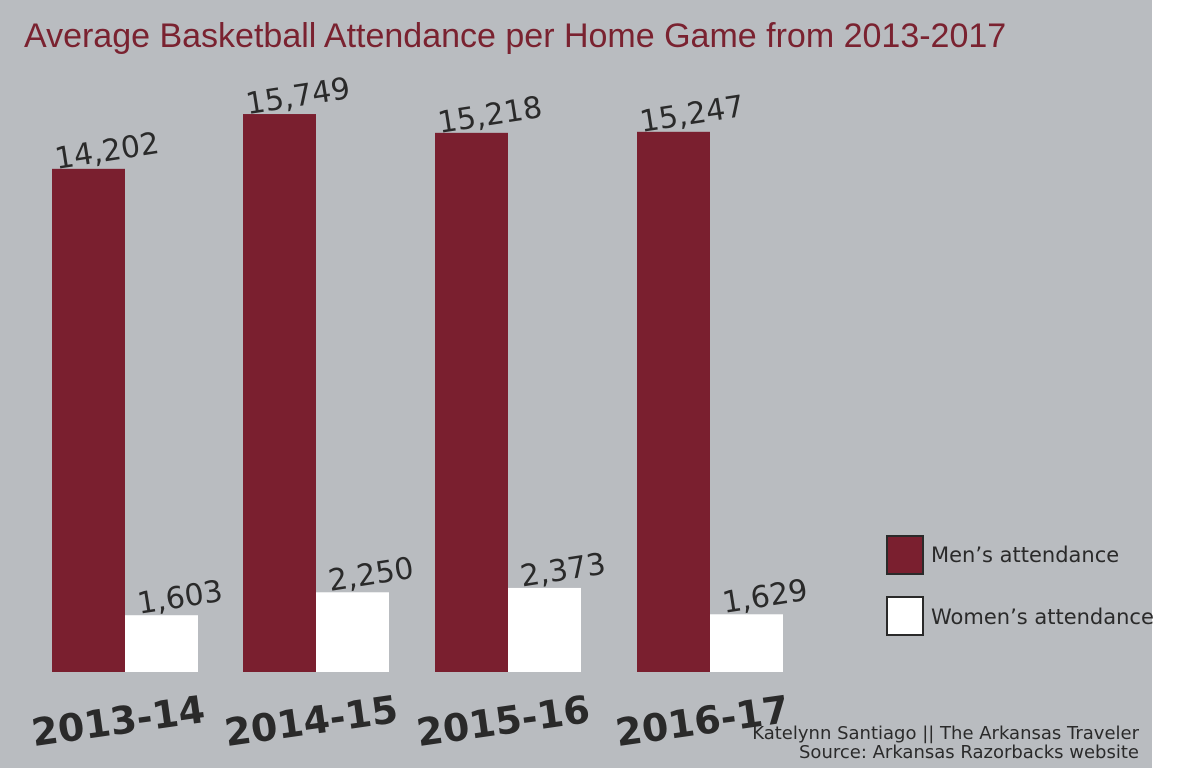  What do you see at coordinates (905, 555) in the screenshot?
I see `legend-swatch-men` at bounding box center [905, 555].